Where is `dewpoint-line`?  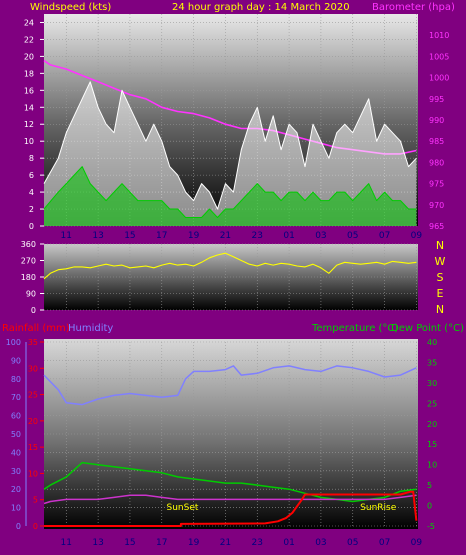
dewpoint-line is located at coordinates (230, 499).